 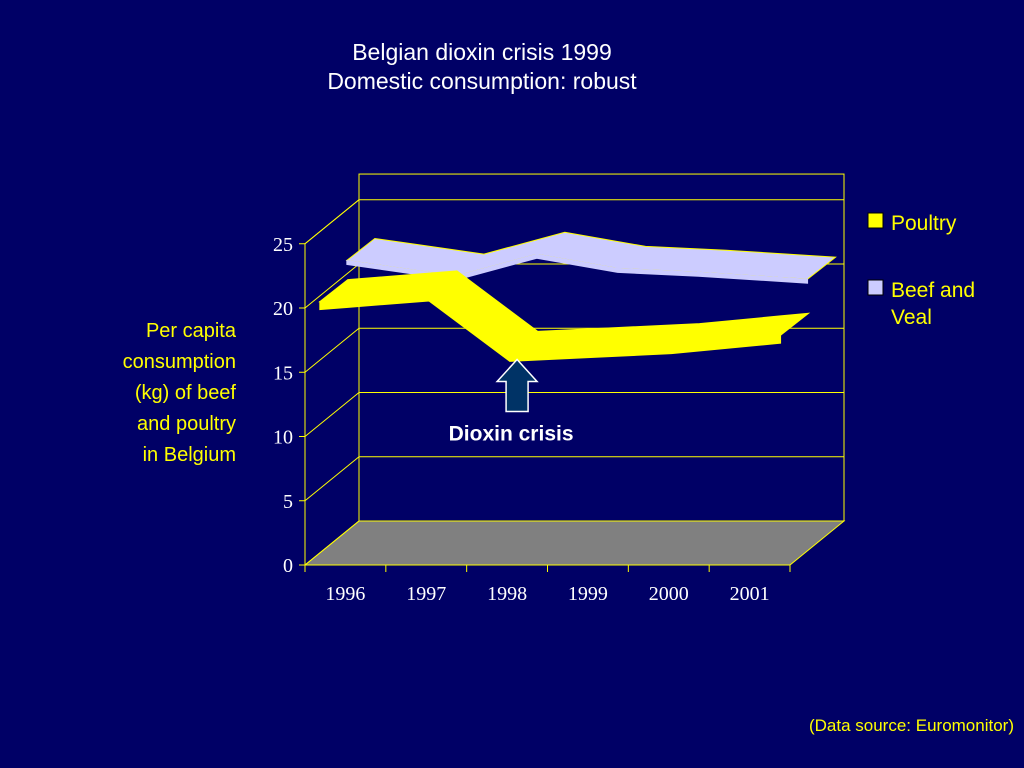 What do you see at coordinates (288, 502) in the screenshot?
I see `y-tick-label: 5` at bounding box center [288, 502].